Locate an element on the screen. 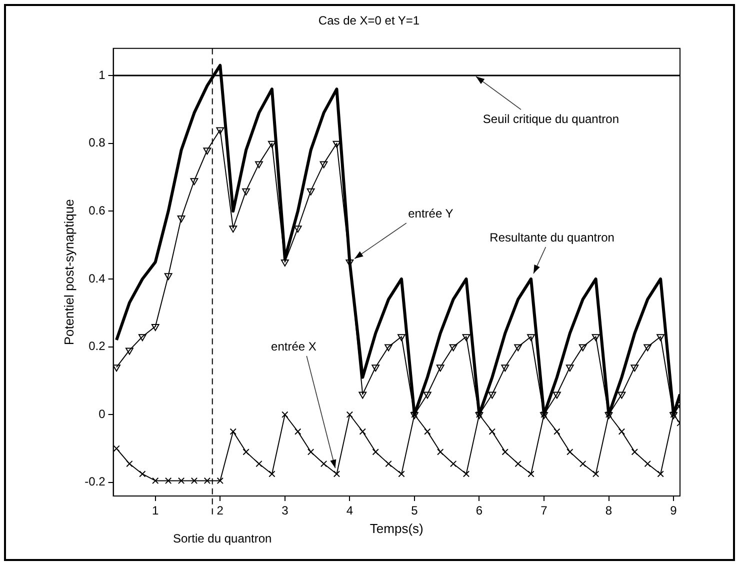  y-tick-label: 1 is located at coordinates (102, 75).